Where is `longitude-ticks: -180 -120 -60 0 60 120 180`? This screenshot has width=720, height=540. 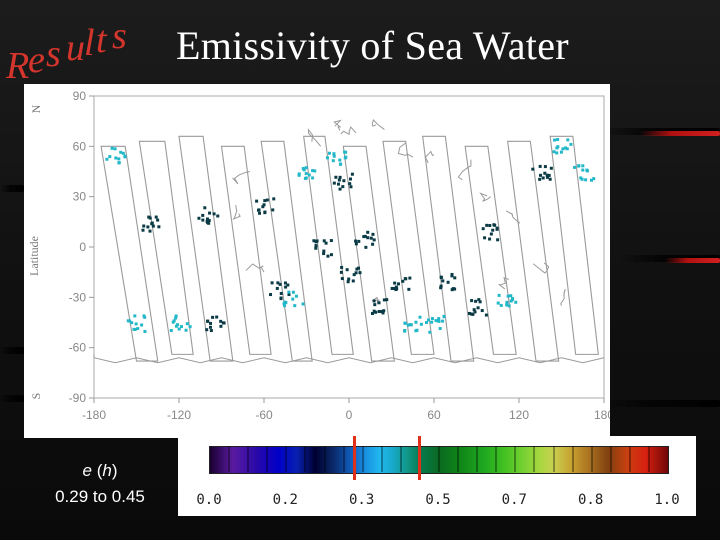 longitude-ticks: -180 -120 -60 0 60 120 180 is located at coordinates (346, 410).